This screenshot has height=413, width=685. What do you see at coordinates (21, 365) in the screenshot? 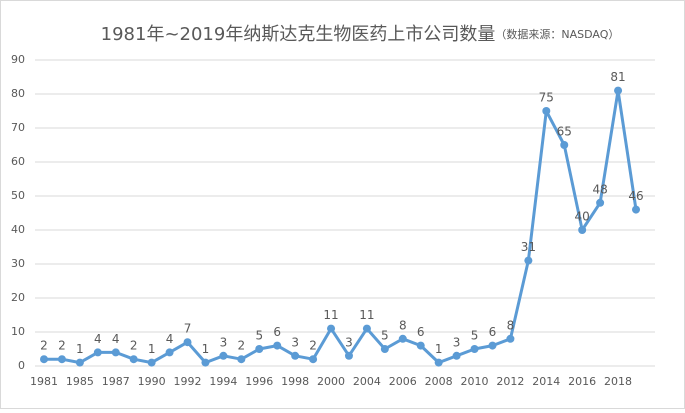
I see `y-tick-label: 0` at bounding box center [21, 365].